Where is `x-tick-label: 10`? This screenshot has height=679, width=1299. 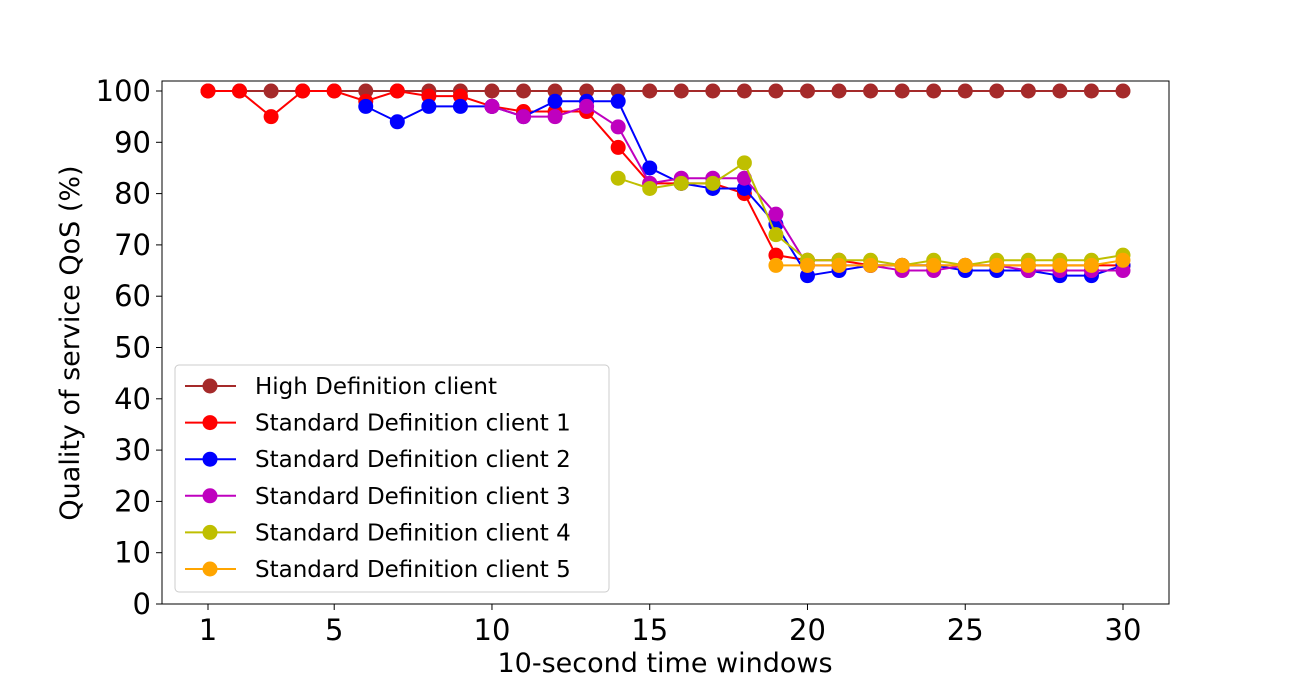 x-tick-label: 10 is located at coordinates (492, 630).